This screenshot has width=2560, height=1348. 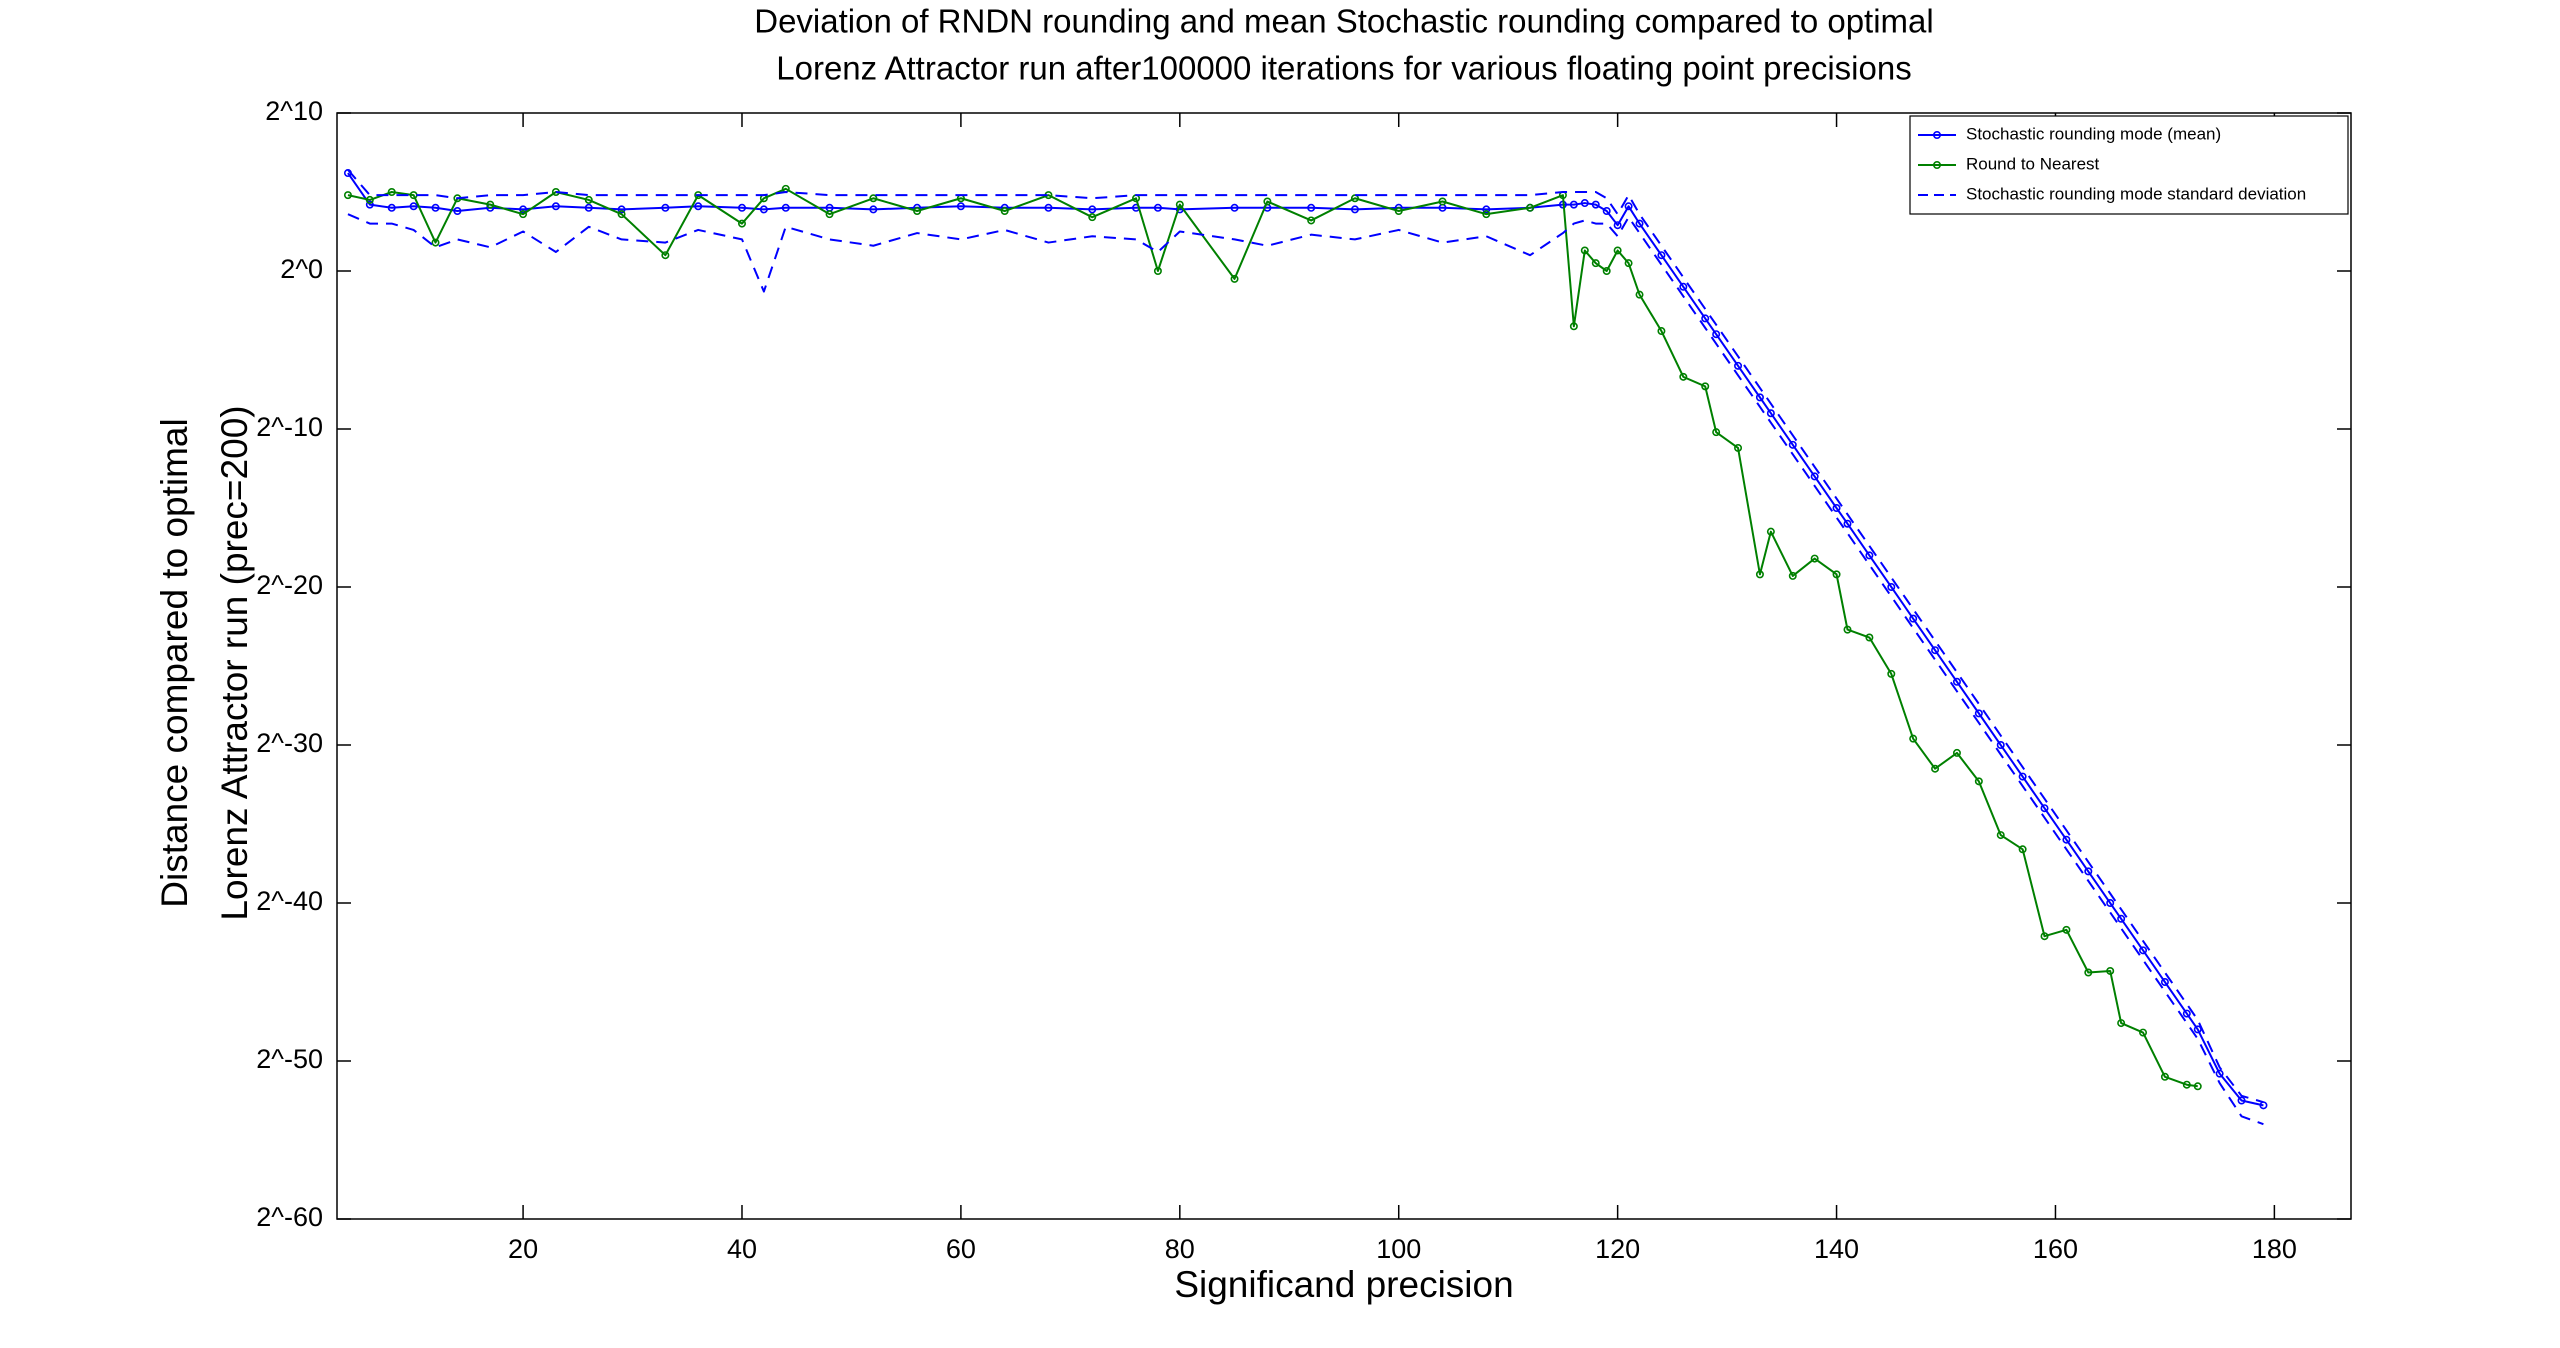 I want to click on y-tick-label: 2^-30, so click(x=289, y=743).